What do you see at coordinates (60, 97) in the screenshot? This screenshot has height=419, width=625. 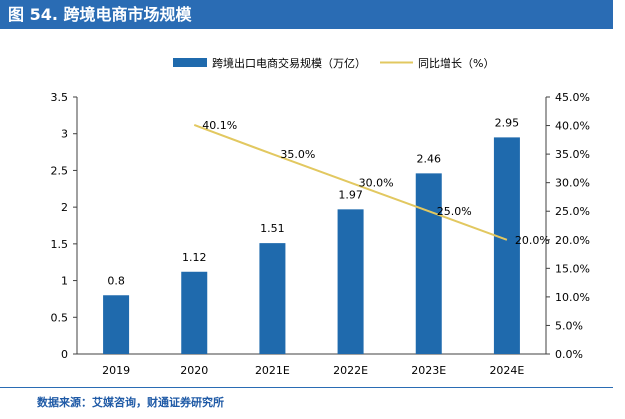 I see `left-axis-tick-label: 3.5` at bounding box center [60, 97].